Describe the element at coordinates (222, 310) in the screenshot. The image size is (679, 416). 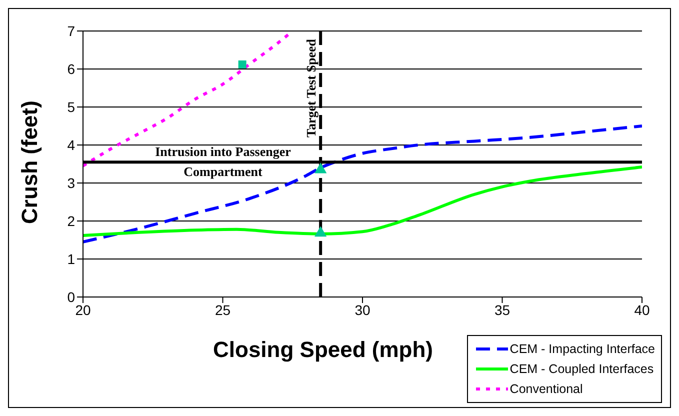
I see `x-tick-label: 25` at that location.